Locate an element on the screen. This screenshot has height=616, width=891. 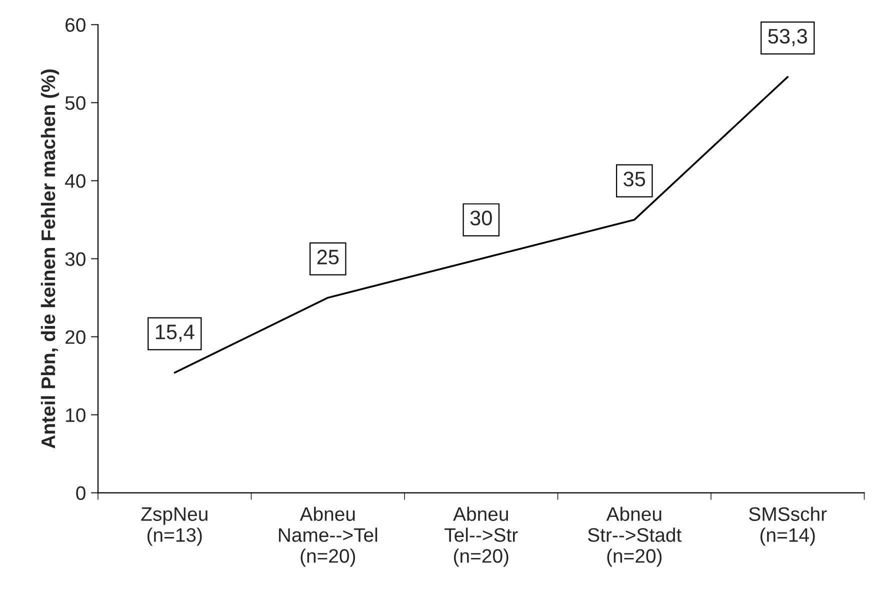
y-tick-label: 10 is located at coordinates (76, 415).